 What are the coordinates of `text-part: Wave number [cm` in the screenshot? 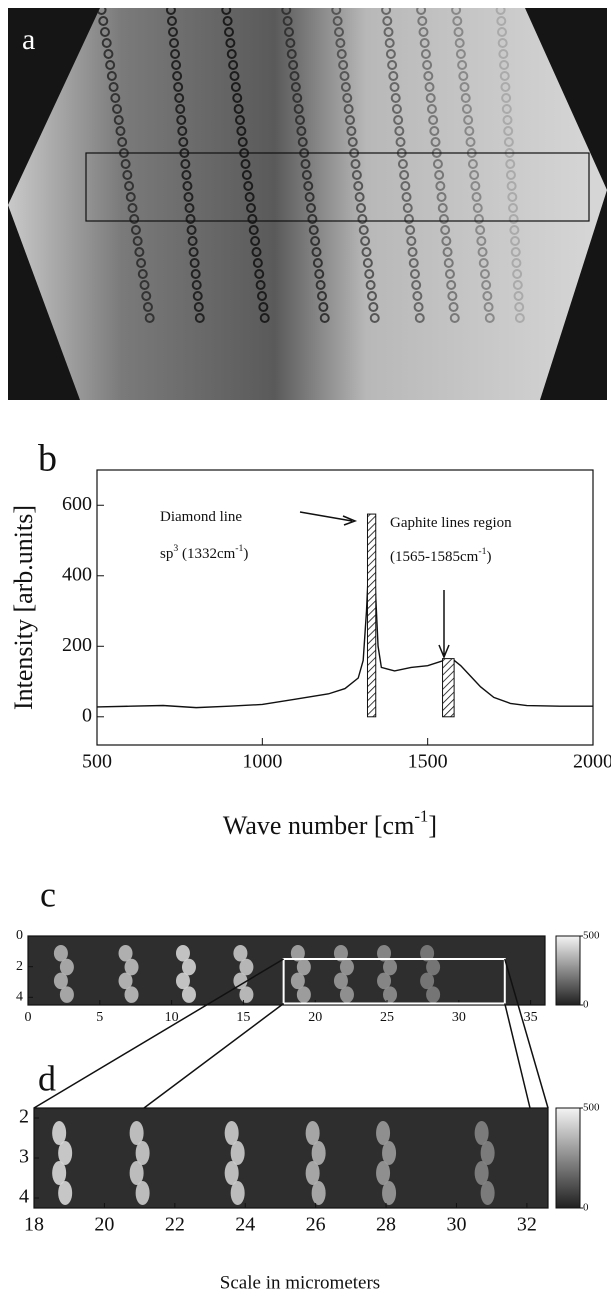 It's located at (318, 825).